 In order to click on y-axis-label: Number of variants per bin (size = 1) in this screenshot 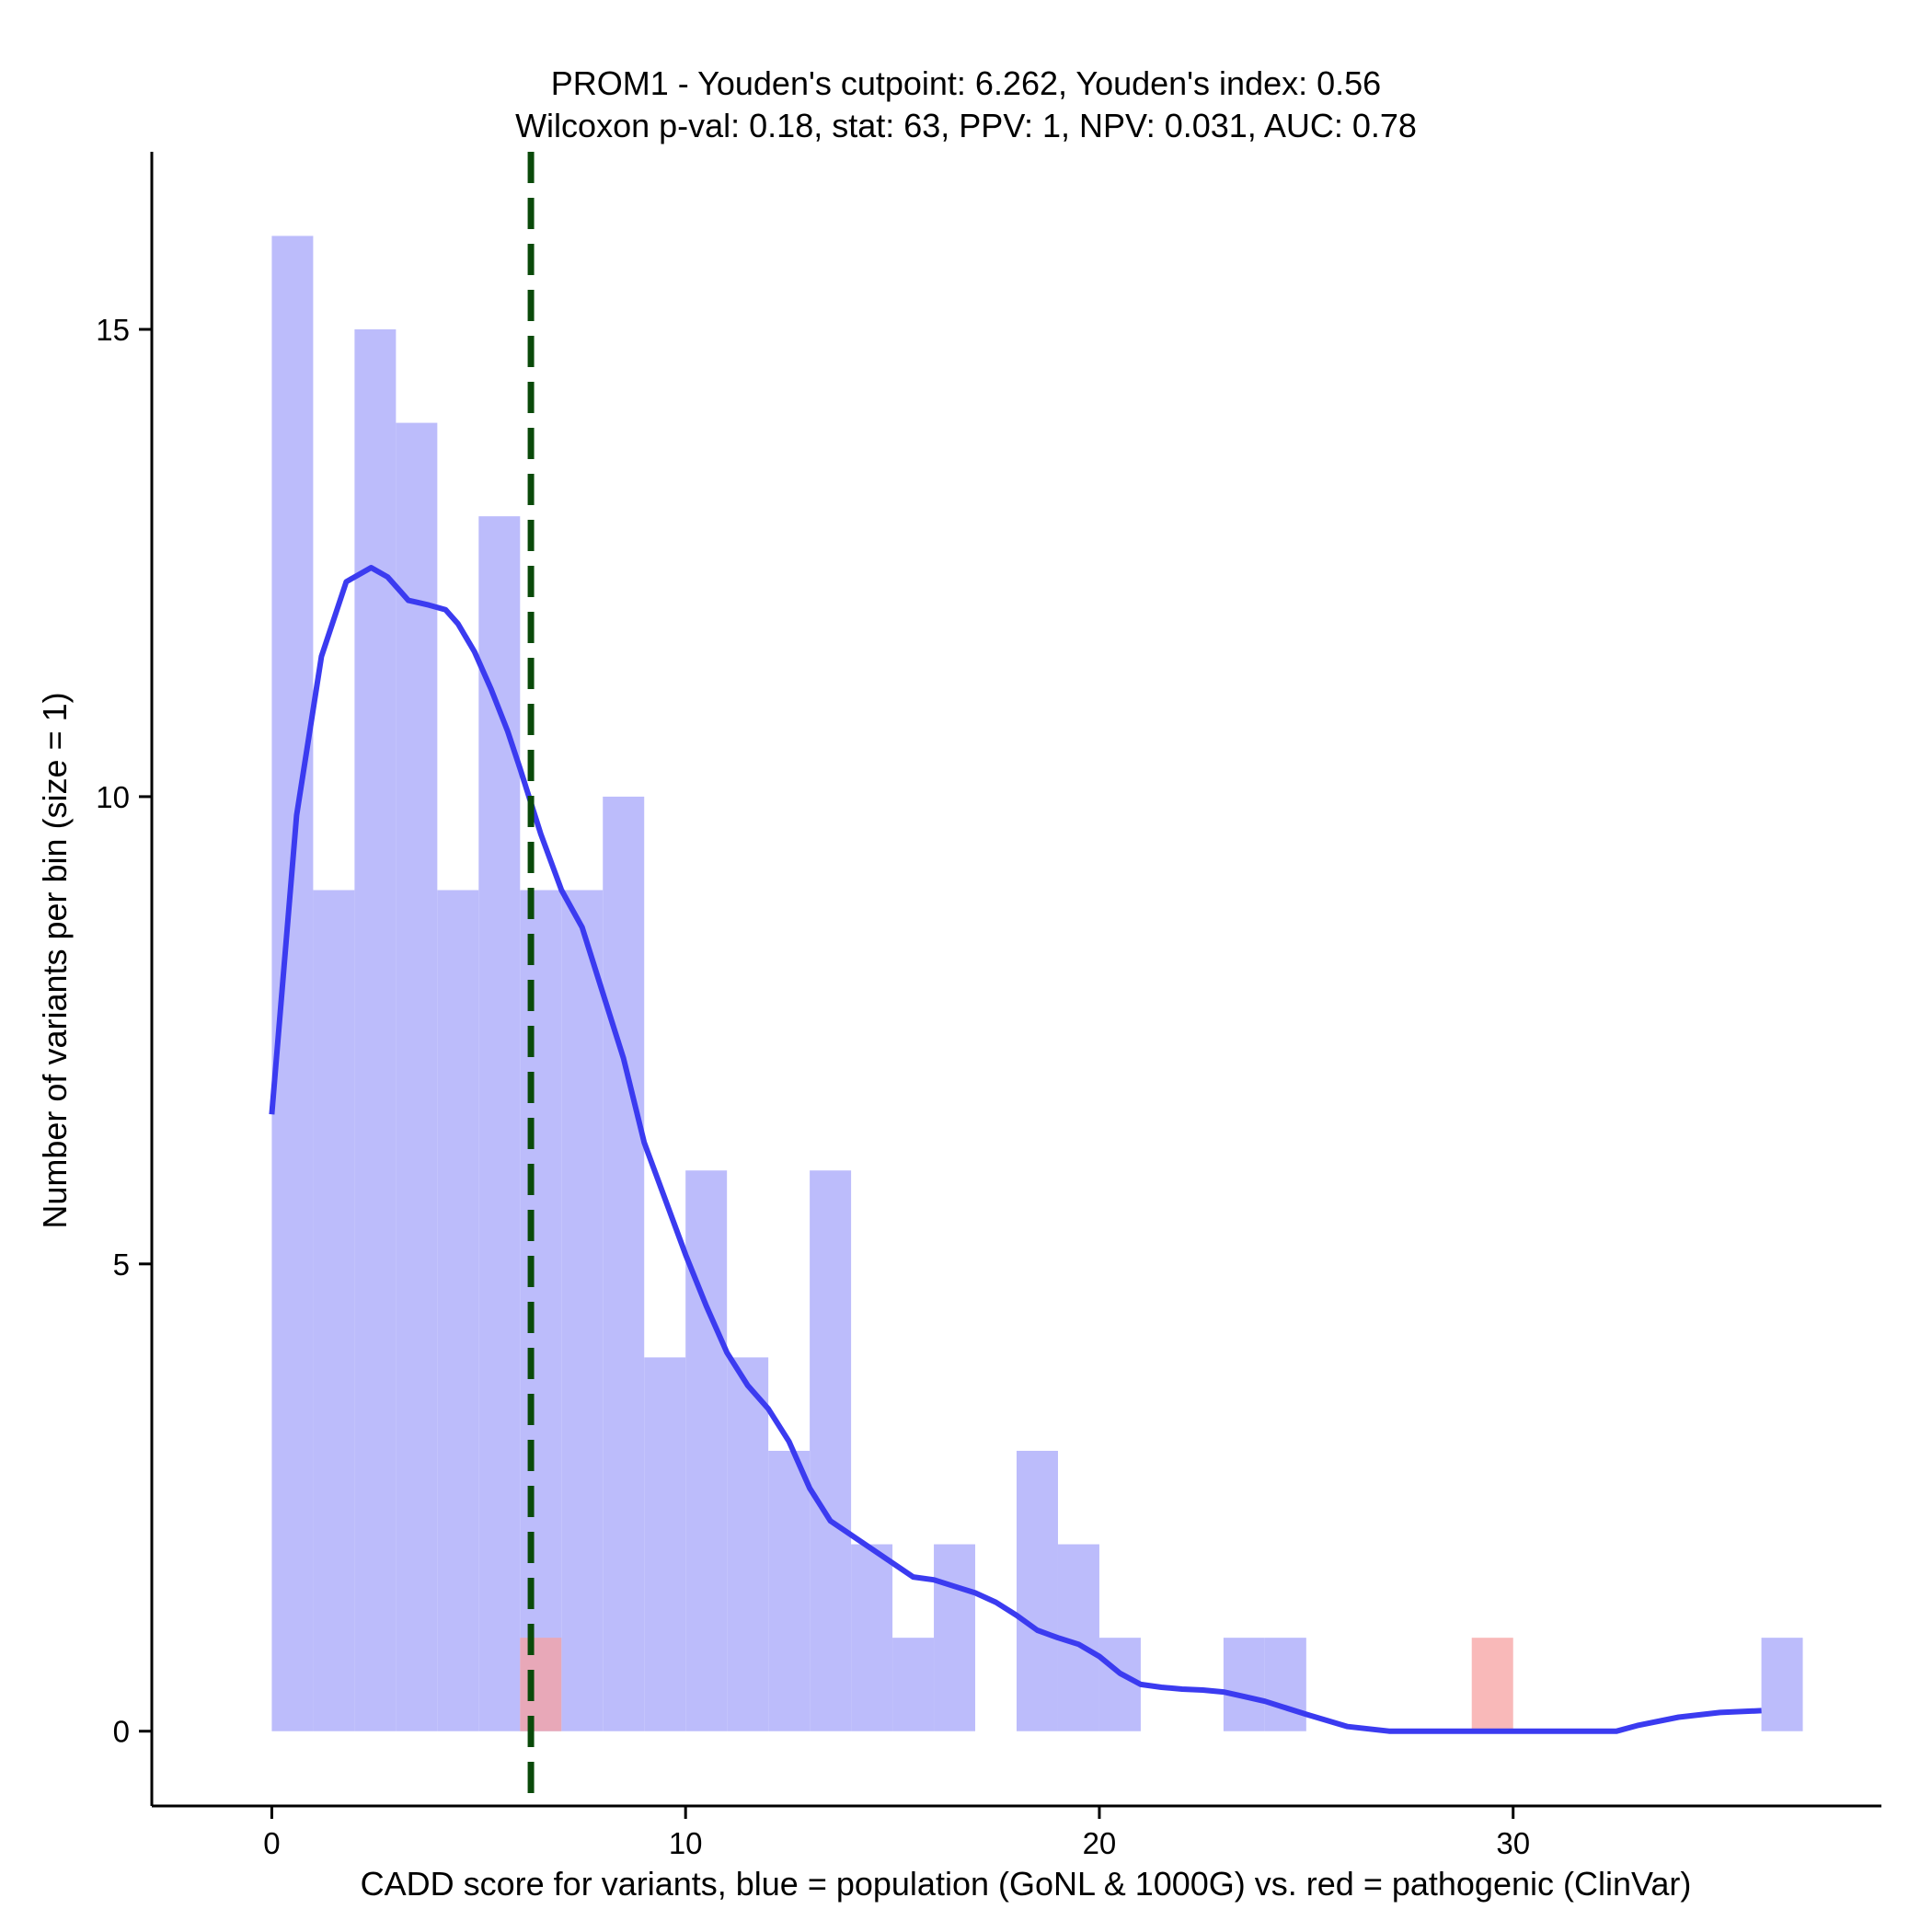, I will do `click(55, 960)`.